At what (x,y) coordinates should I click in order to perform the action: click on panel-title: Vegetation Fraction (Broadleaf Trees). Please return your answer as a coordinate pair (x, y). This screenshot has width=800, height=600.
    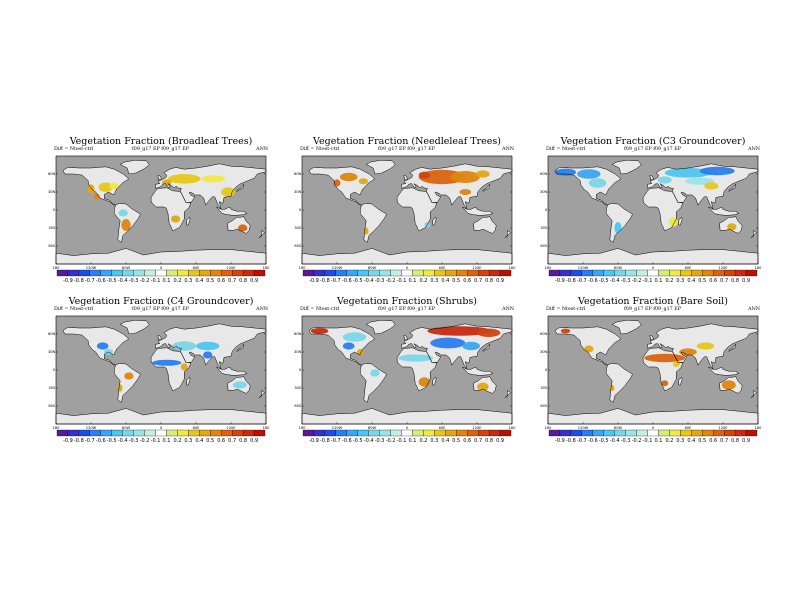
    Looking at the image, I should click on (161, 141).